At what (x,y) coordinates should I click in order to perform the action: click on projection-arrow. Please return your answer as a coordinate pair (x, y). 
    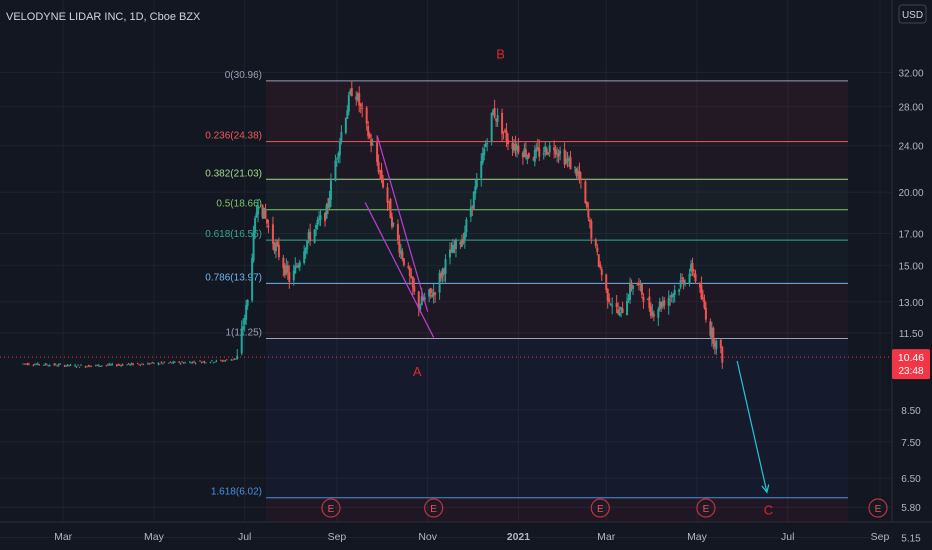
    Looking at the image, I should click on (752, 426).